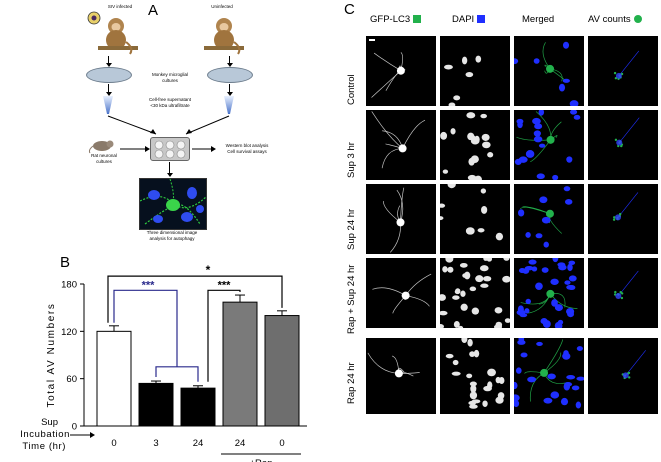 This screenshot has width=661, height=462. What do you see at coordinates (44, 446) in the screenshot?
I see `xaxis-label-line-3: Time (hr)` at bounding box center [44, 446].